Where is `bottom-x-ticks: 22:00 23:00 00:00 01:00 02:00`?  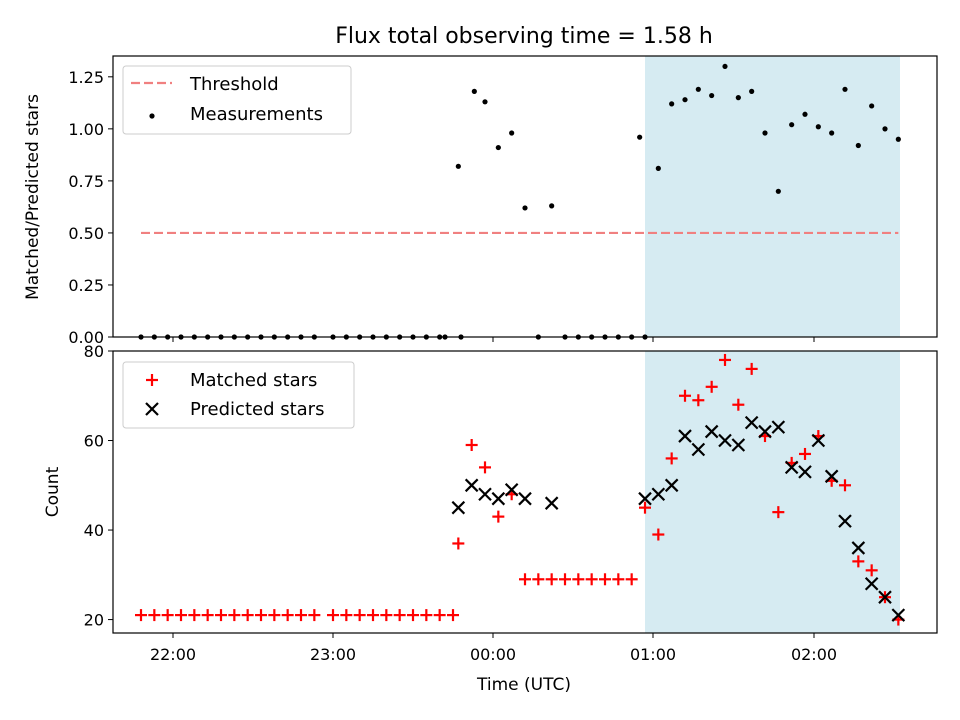 bottom-x-ticks: 22:00 23:00 00:00 01:00 02:00 is located at coordinates (493, 648).